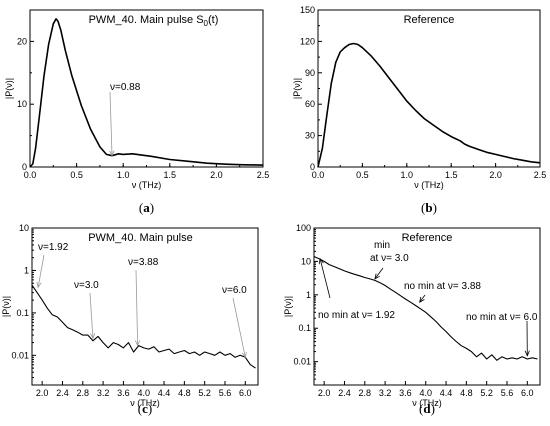  What do you see at coordinates (446, 393) in the screenshot?
I see `x-tick-label: 4.4` at bounding box center [446, 393].